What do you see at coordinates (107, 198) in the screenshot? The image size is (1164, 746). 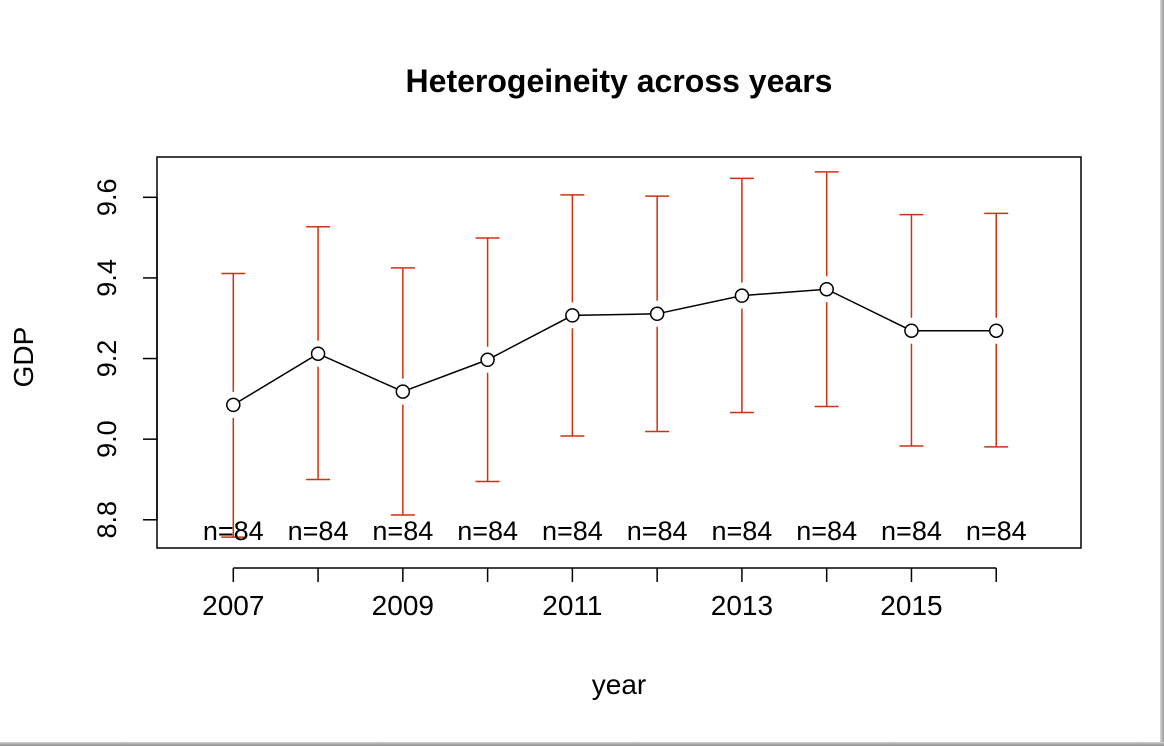 I see `y-tick-label: 9.6` at bounding box center [107, 198].